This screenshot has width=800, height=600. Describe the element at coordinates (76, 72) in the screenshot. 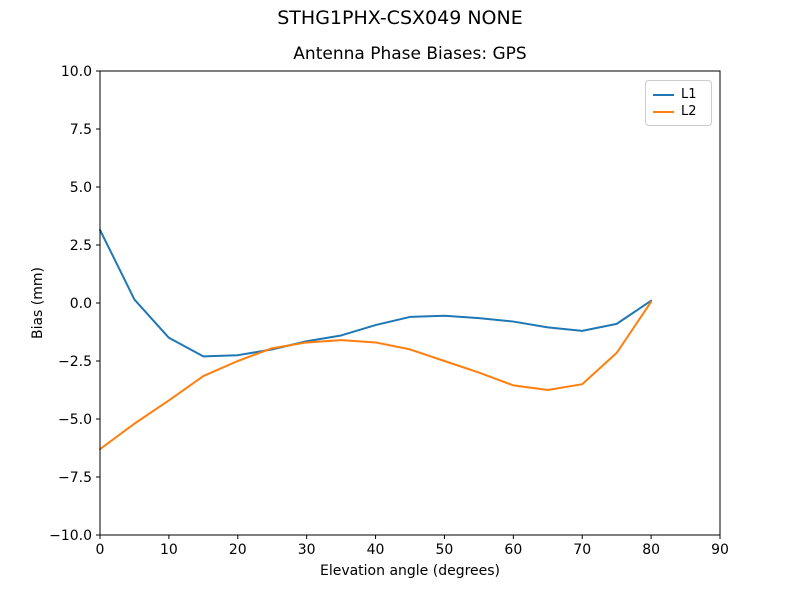

I see `y-tick-label: 10.0` at that location.